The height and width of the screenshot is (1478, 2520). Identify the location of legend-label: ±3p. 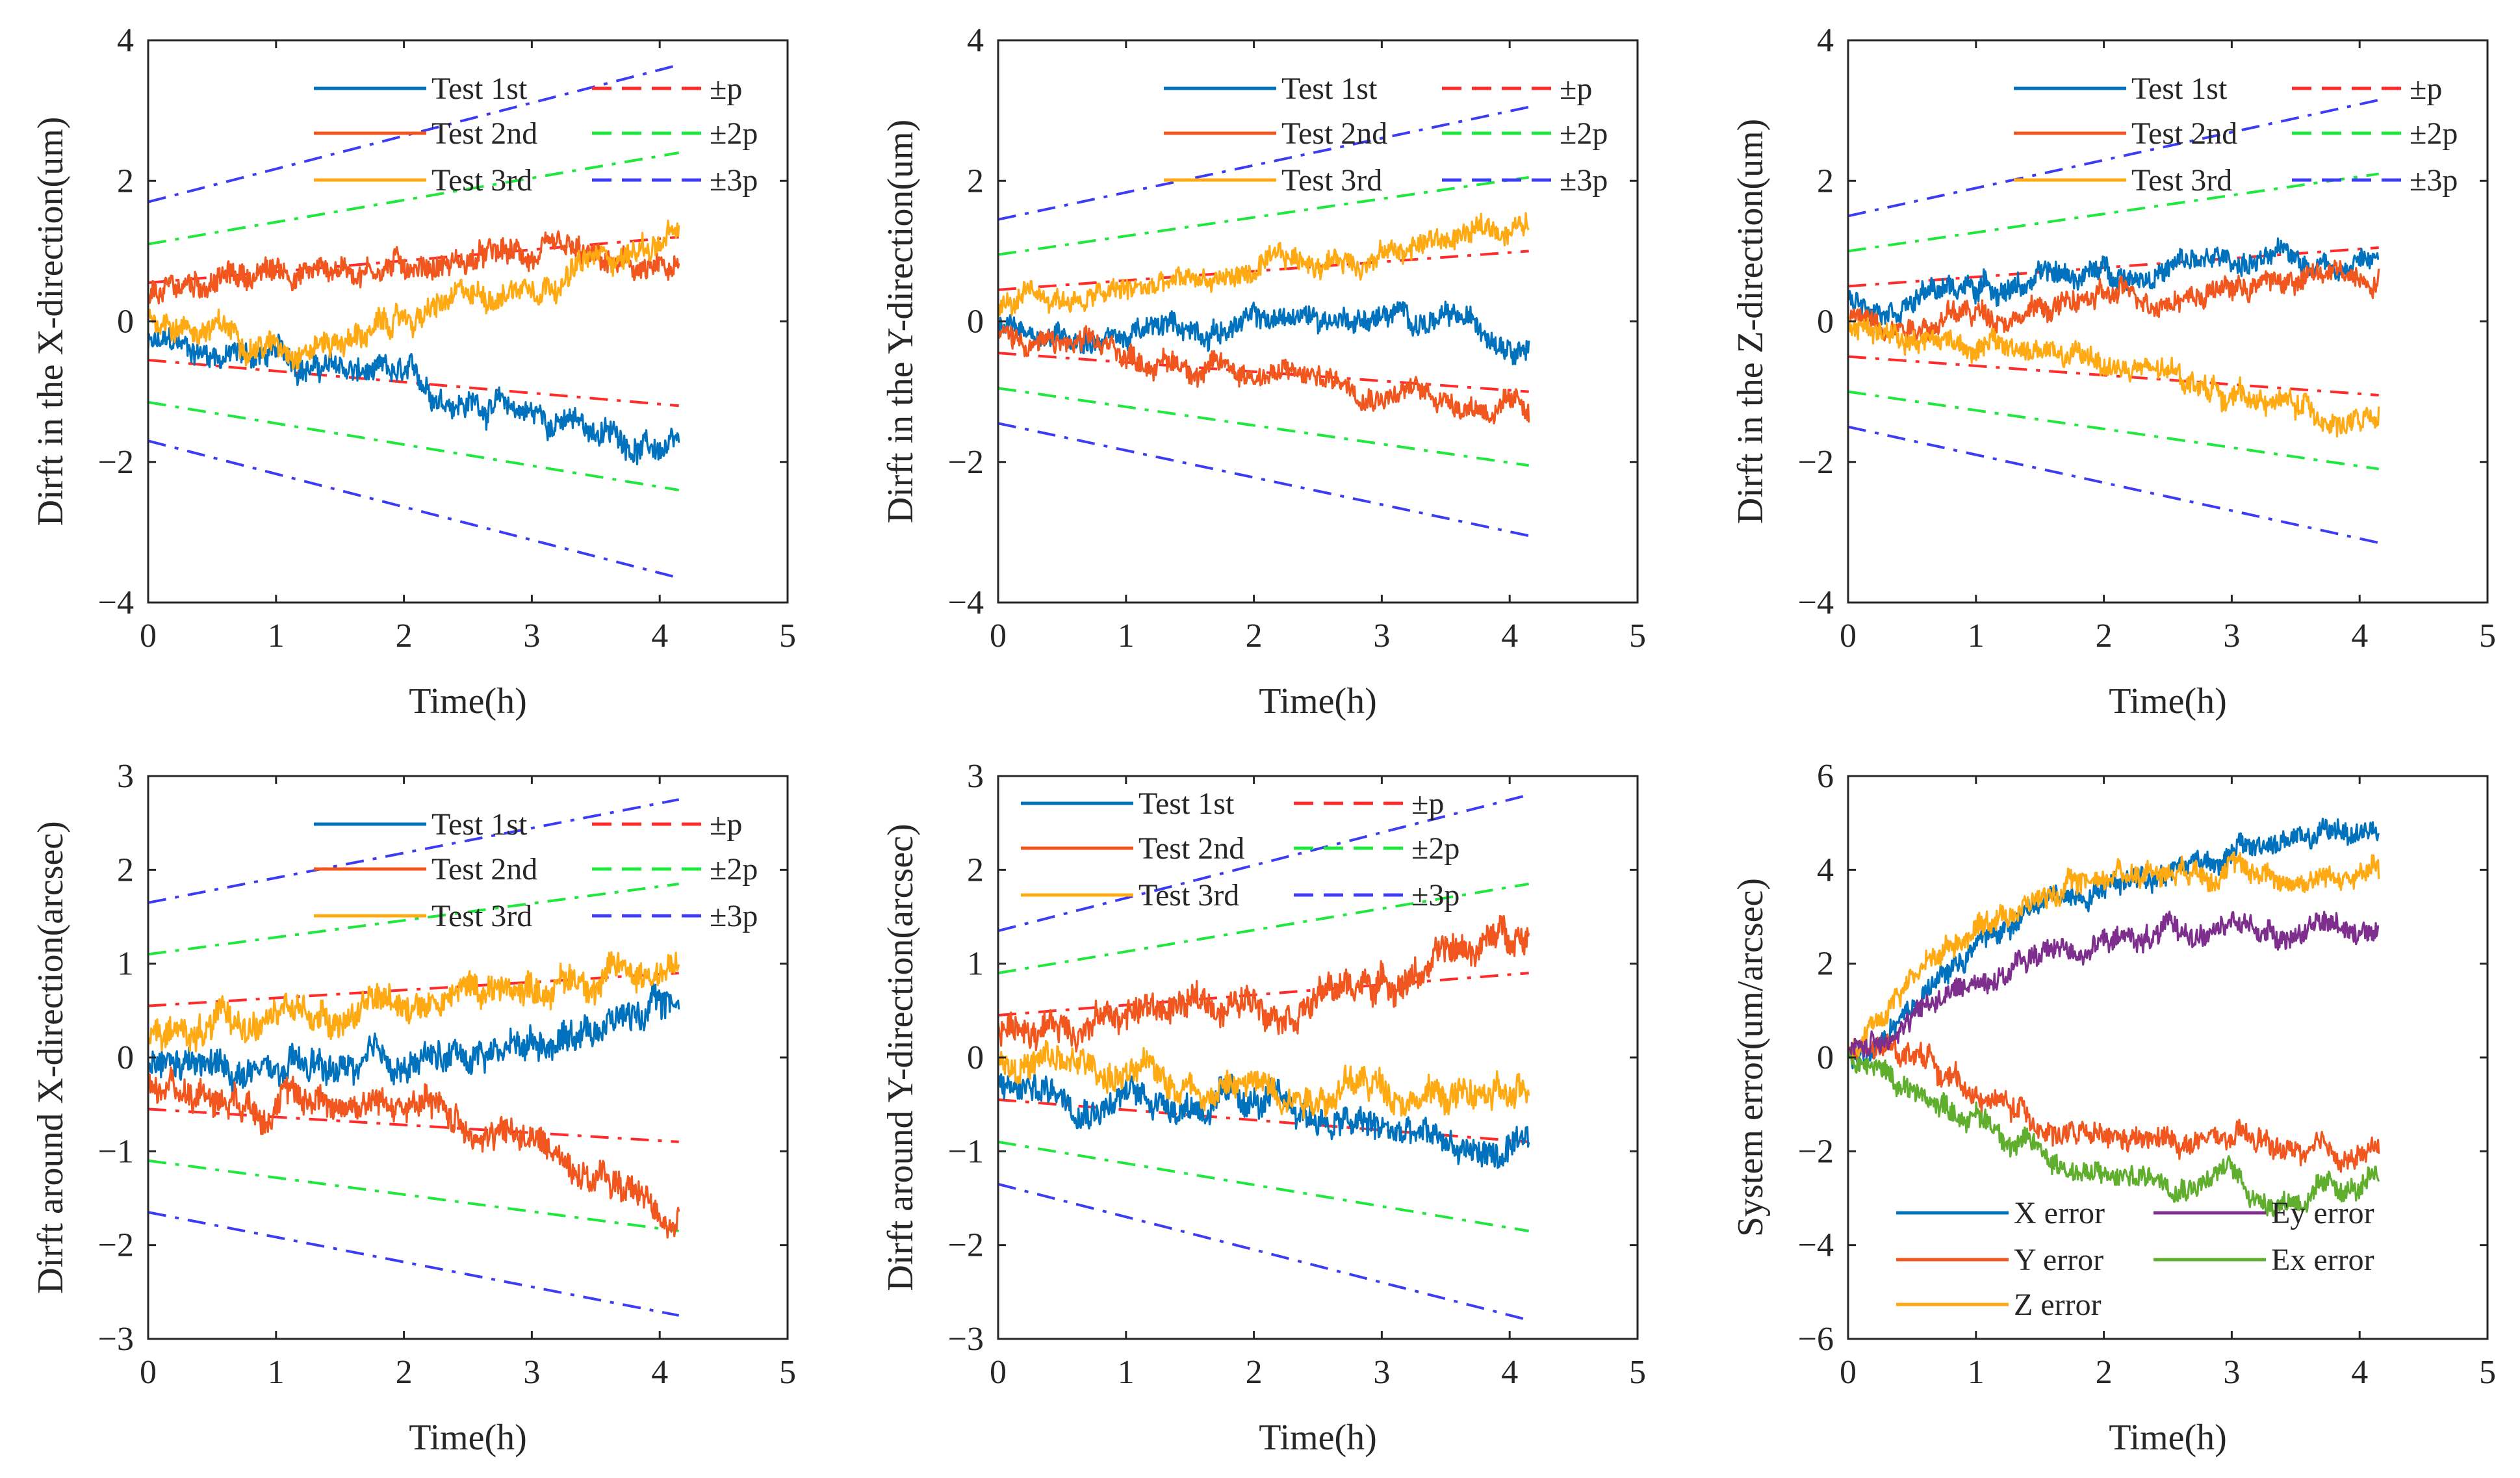
(1435, 895).